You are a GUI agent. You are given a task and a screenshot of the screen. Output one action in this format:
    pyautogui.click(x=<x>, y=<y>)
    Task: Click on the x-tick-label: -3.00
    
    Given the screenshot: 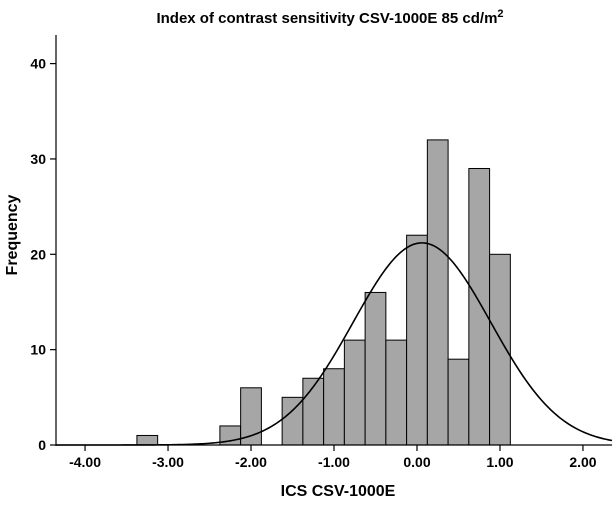 What is the action you would take?
    pyautogui.click(x=168, y=462)
    